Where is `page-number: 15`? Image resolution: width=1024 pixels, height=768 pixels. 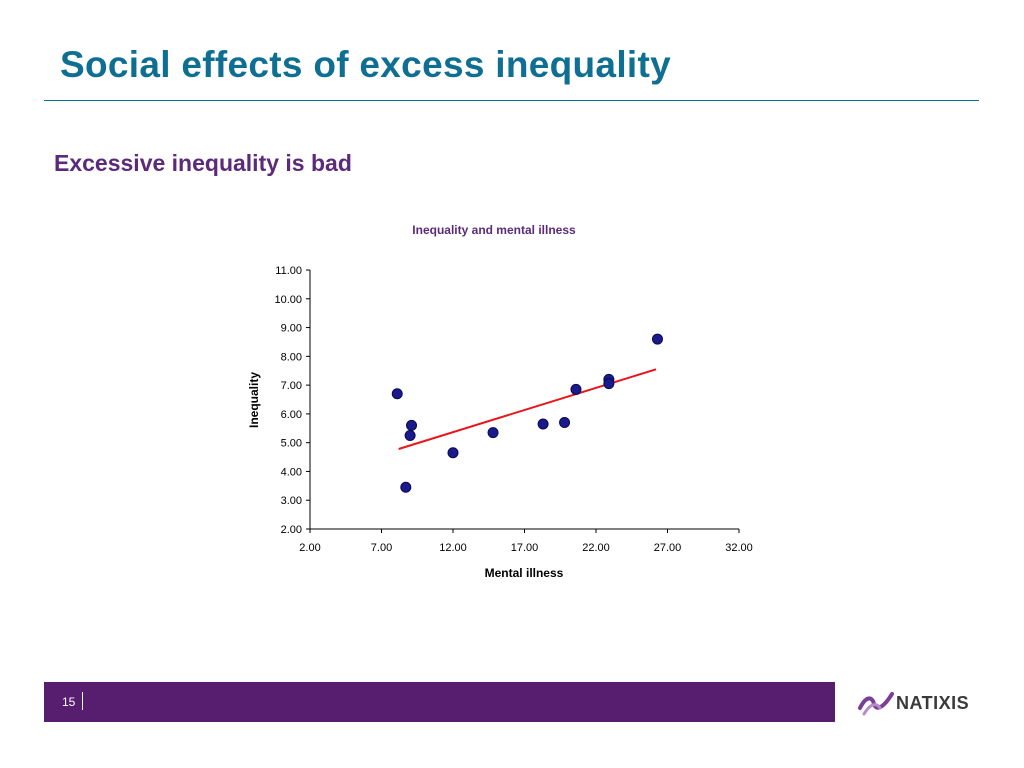
page-number: 15 is located at coordinates (69, 702).